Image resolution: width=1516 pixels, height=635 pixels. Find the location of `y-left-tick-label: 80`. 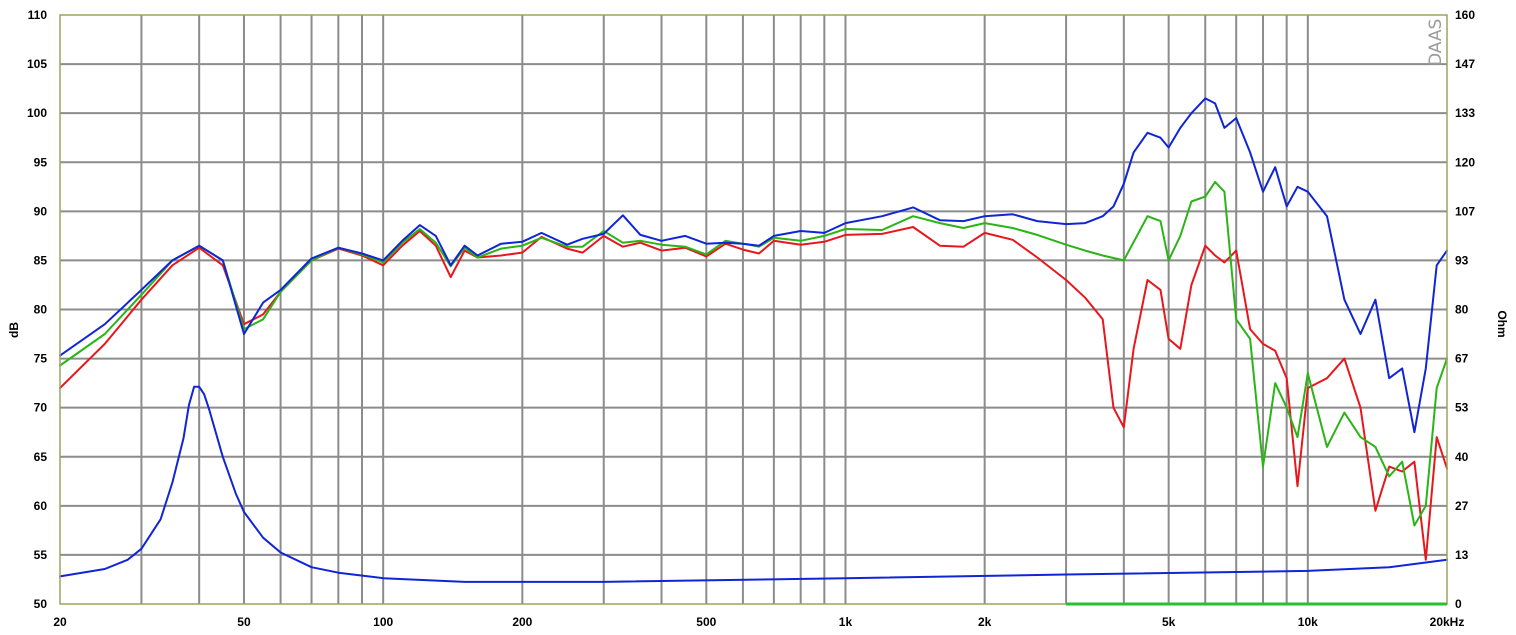

y-left-tick-label: 80 is located at coordinates (41, 310).